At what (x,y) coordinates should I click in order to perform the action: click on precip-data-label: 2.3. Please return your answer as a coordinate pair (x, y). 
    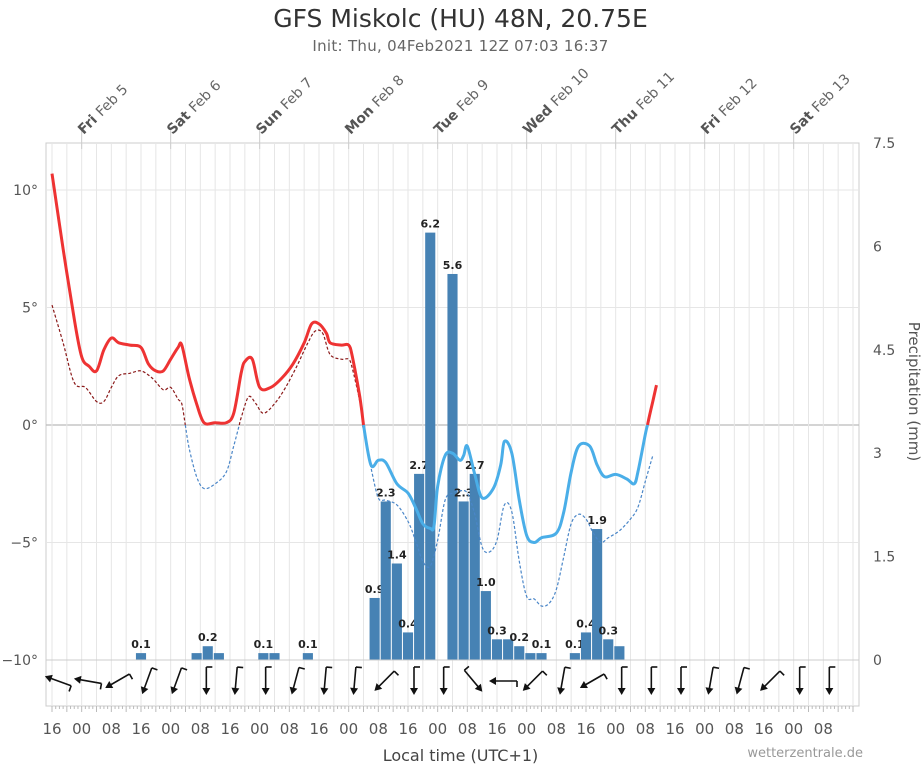
    Looking at the image, I should click on (386, 492).